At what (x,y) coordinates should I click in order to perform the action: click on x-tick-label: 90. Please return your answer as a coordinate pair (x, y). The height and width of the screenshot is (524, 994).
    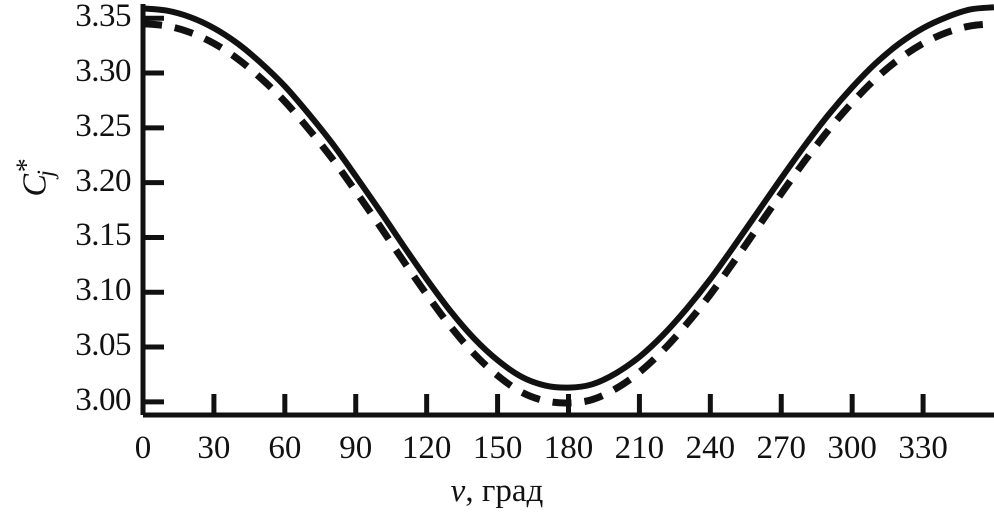
    Looking at the image, I should click on (356, 448).